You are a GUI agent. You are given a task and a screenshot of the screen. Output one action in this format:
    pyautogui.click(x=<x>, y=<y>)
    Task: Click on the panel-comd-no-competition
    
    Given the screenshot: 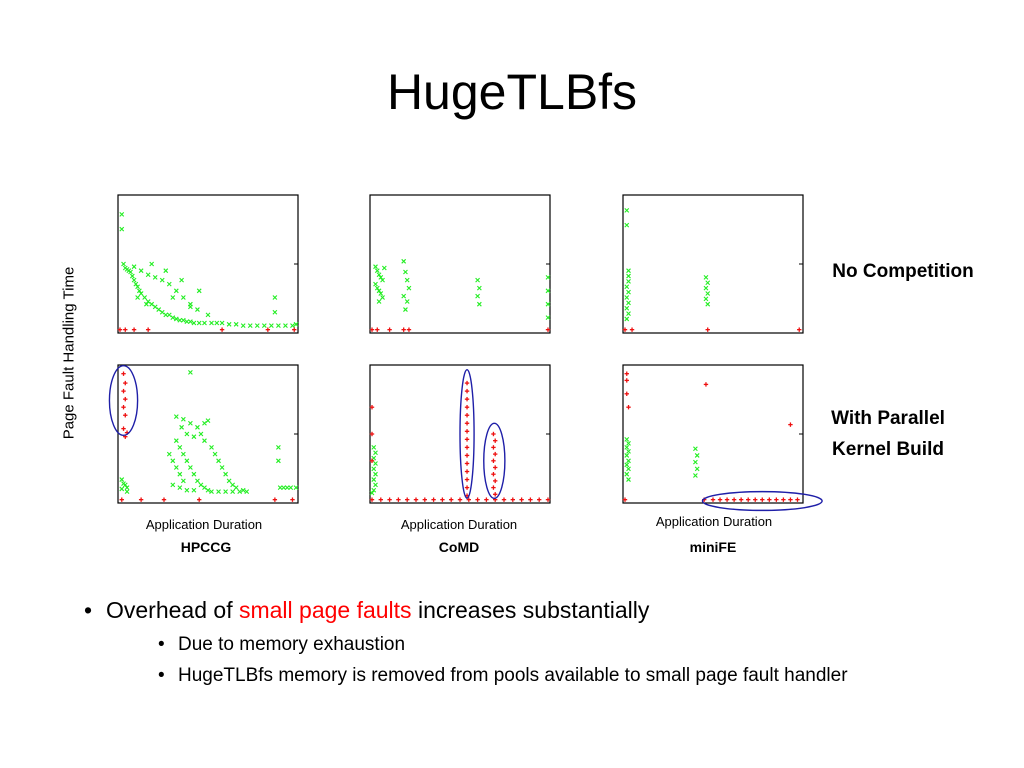 What is the action you would take?
    pyautogui.click(x=460, y=264)
    